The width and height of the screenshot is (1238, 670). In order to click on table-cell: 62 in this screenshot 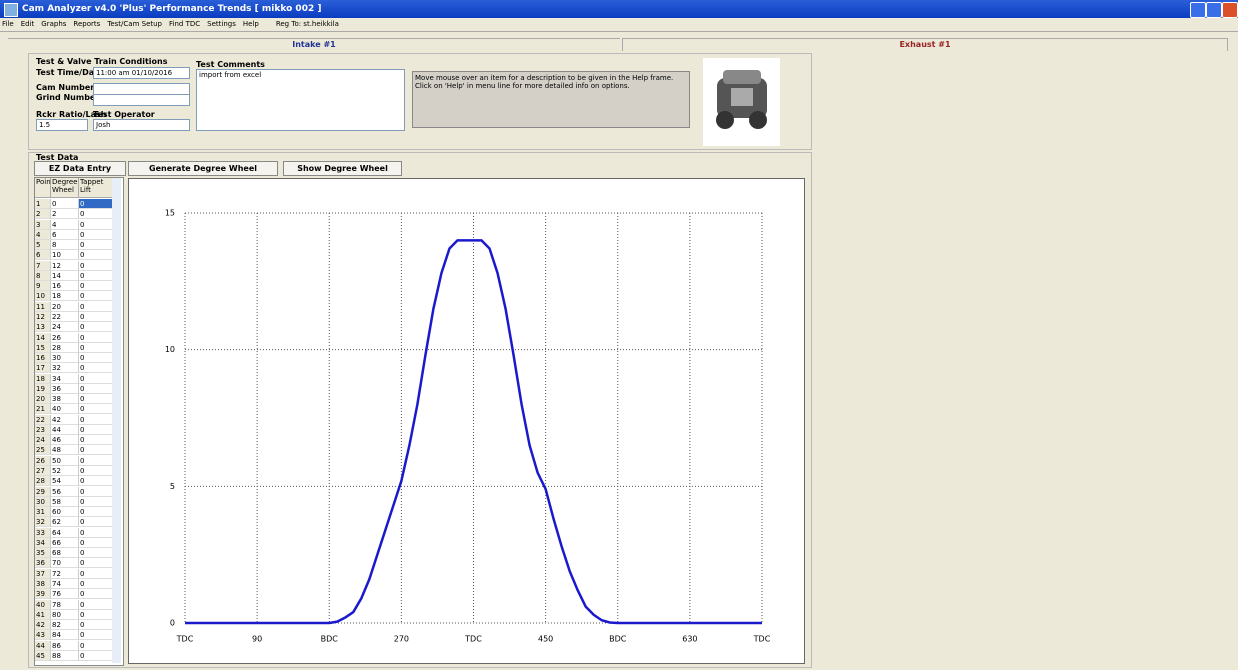, I will do `click(65, 522)`.